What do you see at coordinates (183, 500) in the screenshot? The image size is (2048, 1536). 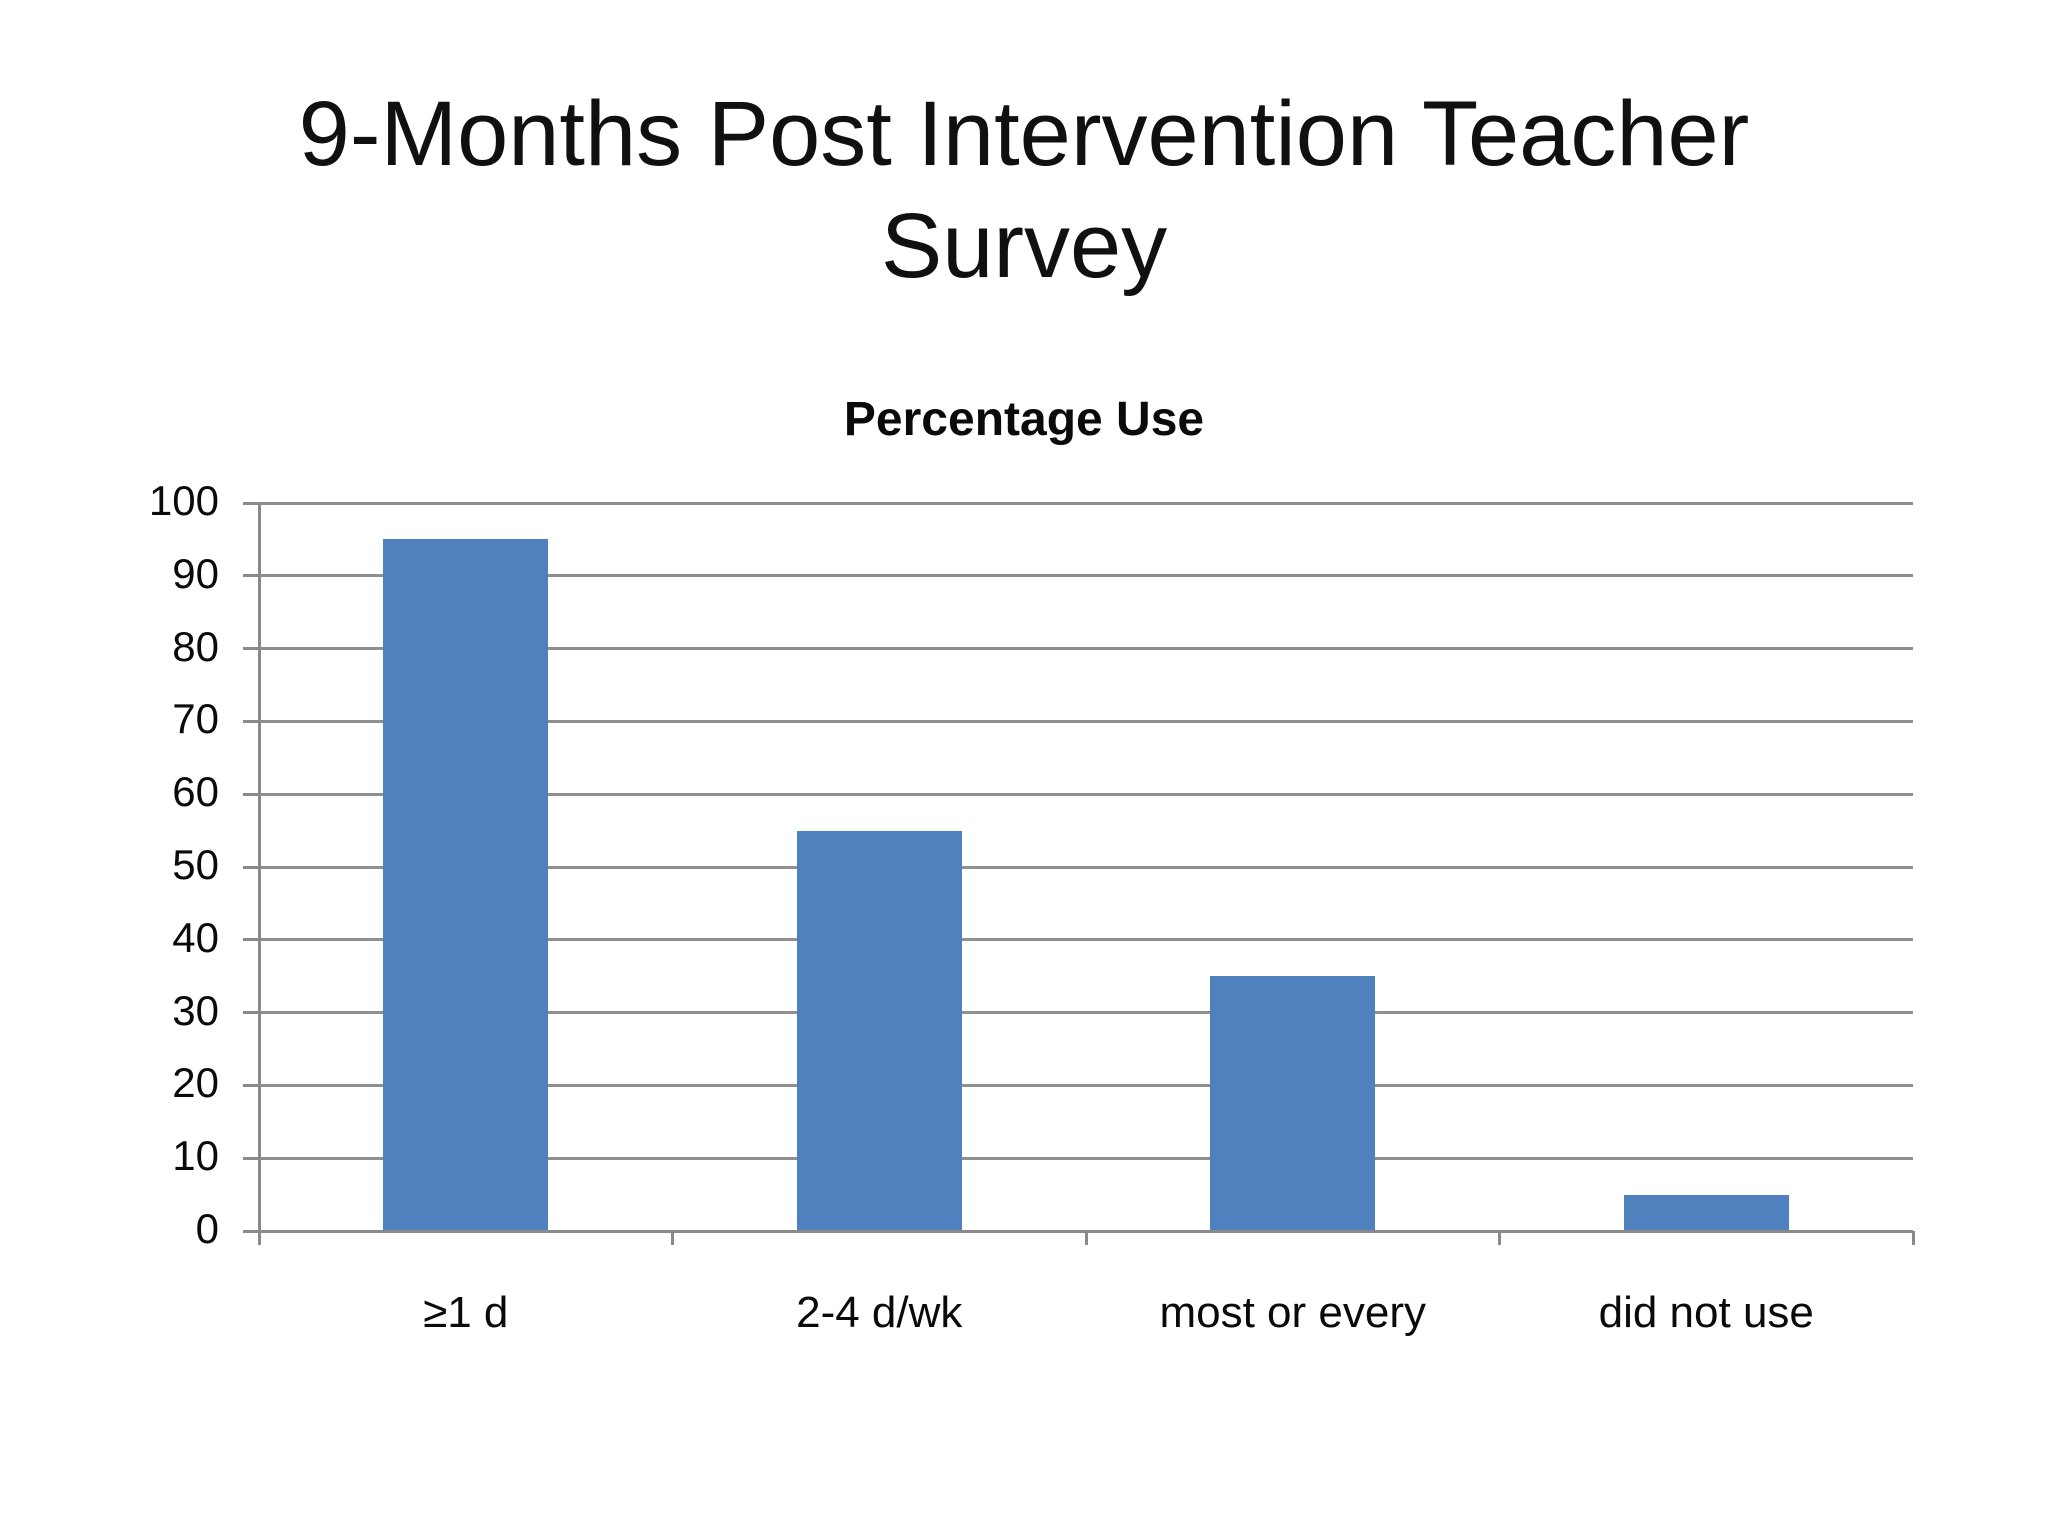 I see `y-tick-label: 100` at bounding box center [183, 500].